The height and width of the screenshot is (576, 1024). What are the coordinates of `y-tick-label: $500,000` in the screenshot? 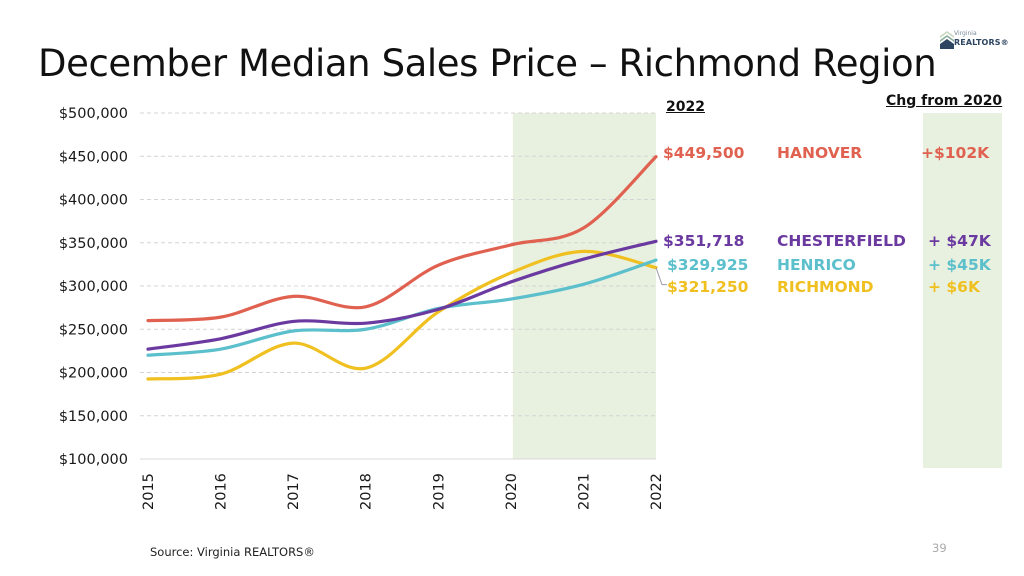 It's located at (93, 114).